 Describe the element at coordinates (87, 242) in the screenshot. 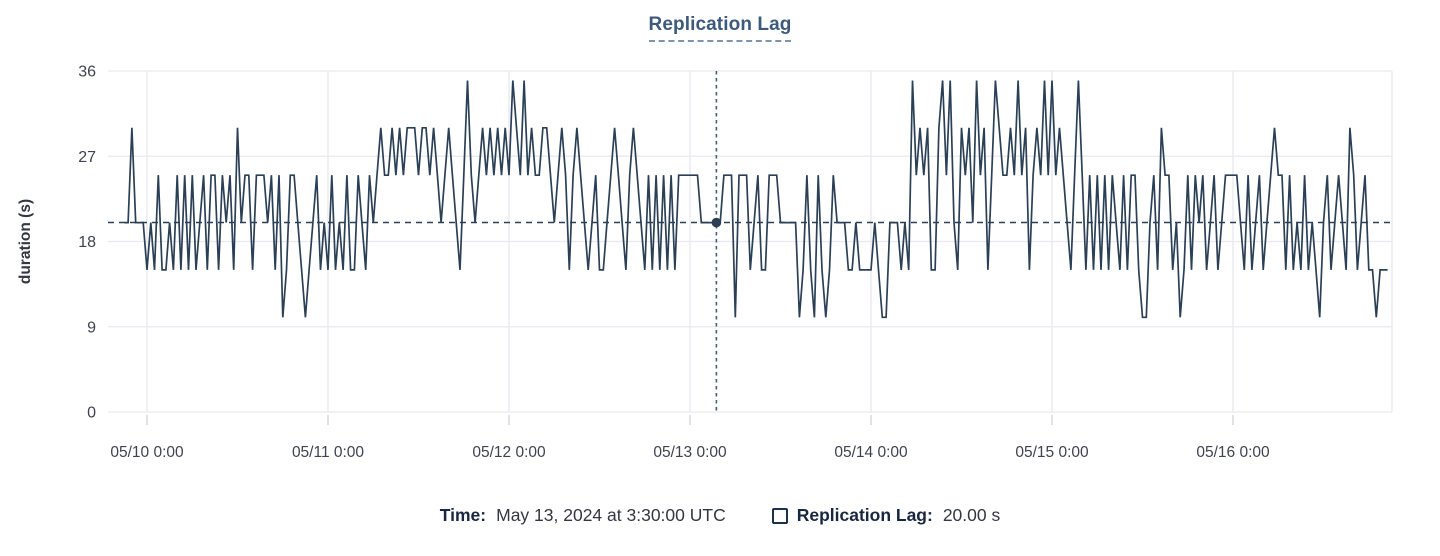

I see `y-tick-label: 18` at that location.